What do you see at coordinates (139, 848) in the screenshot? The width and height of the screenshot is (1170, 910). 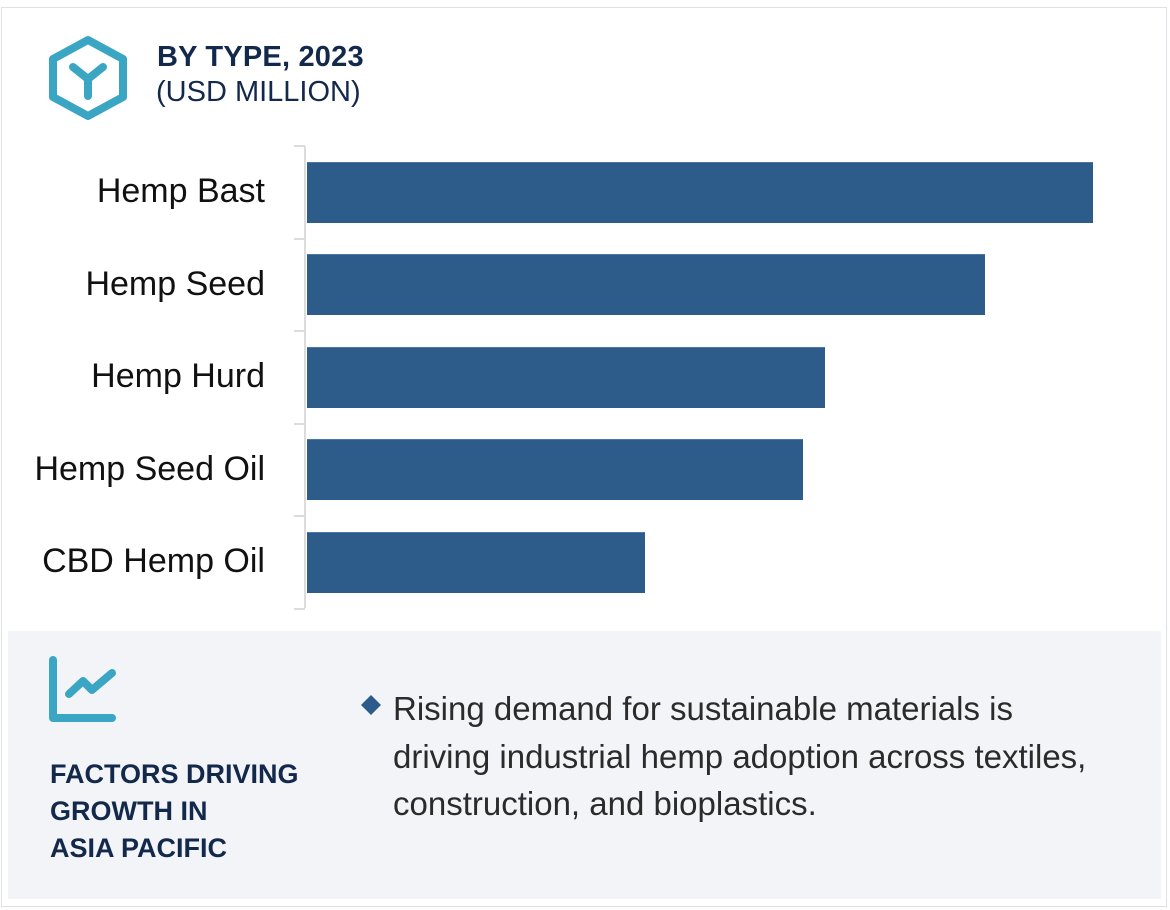 I see `factors-title-line: ASIA PACIFIC` at bounding box center [139, 848].